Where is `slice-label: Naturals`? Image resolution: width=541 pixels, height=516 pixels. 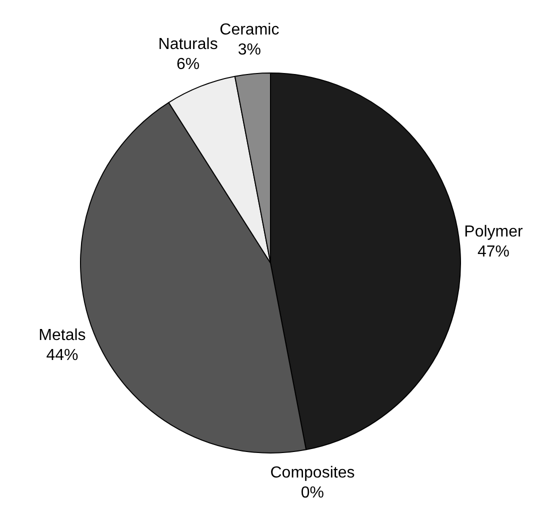
slice-label: Naturals is located at coordinates (188, 45).